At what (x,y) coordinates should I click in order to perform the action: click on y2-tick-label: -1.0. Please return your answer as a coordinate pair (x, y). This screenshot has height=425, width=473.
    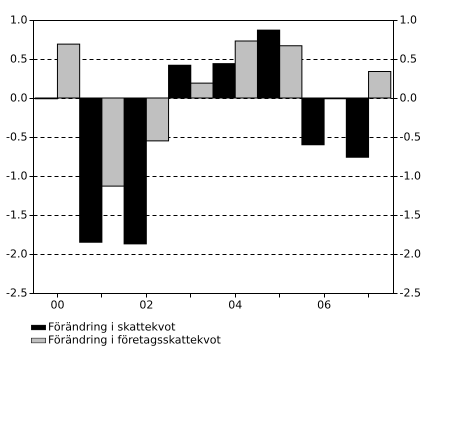
    Looking at the image, I should click on (410, 176).